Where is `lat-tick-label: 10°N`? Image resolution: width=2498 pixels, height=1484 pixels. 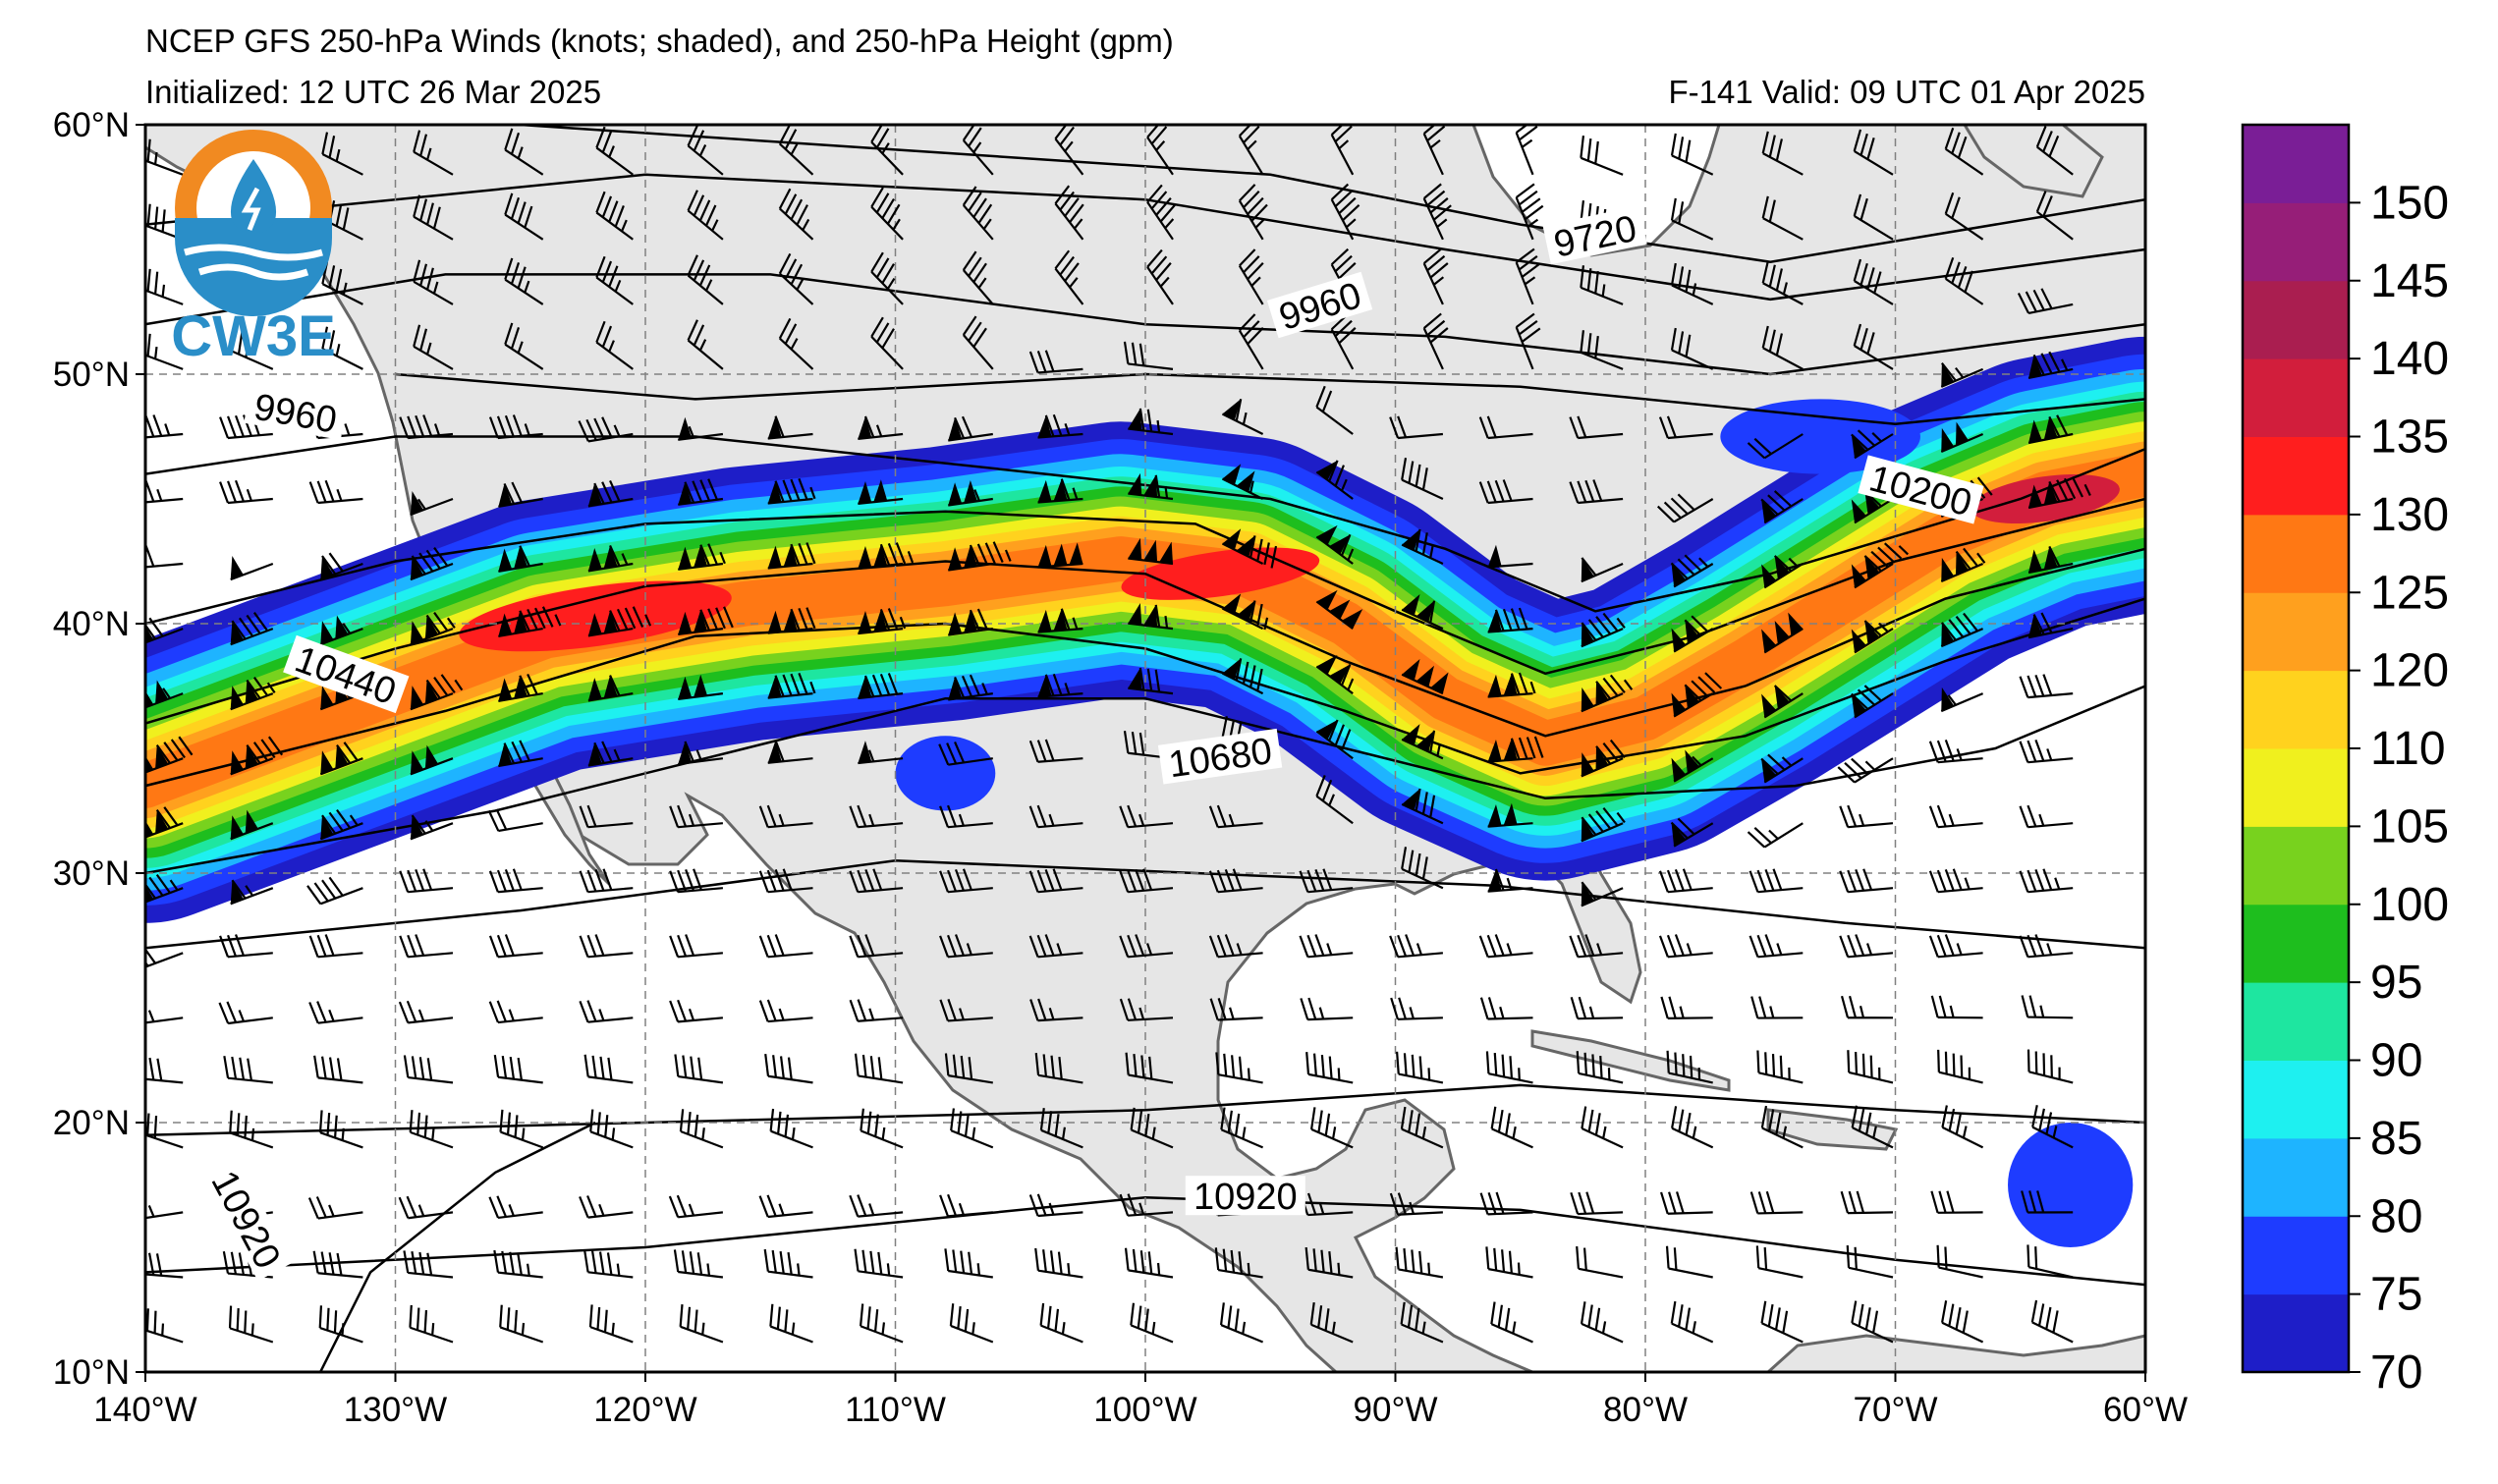 lat-tick-label: 10°N is located at coordinates (91, 1372).